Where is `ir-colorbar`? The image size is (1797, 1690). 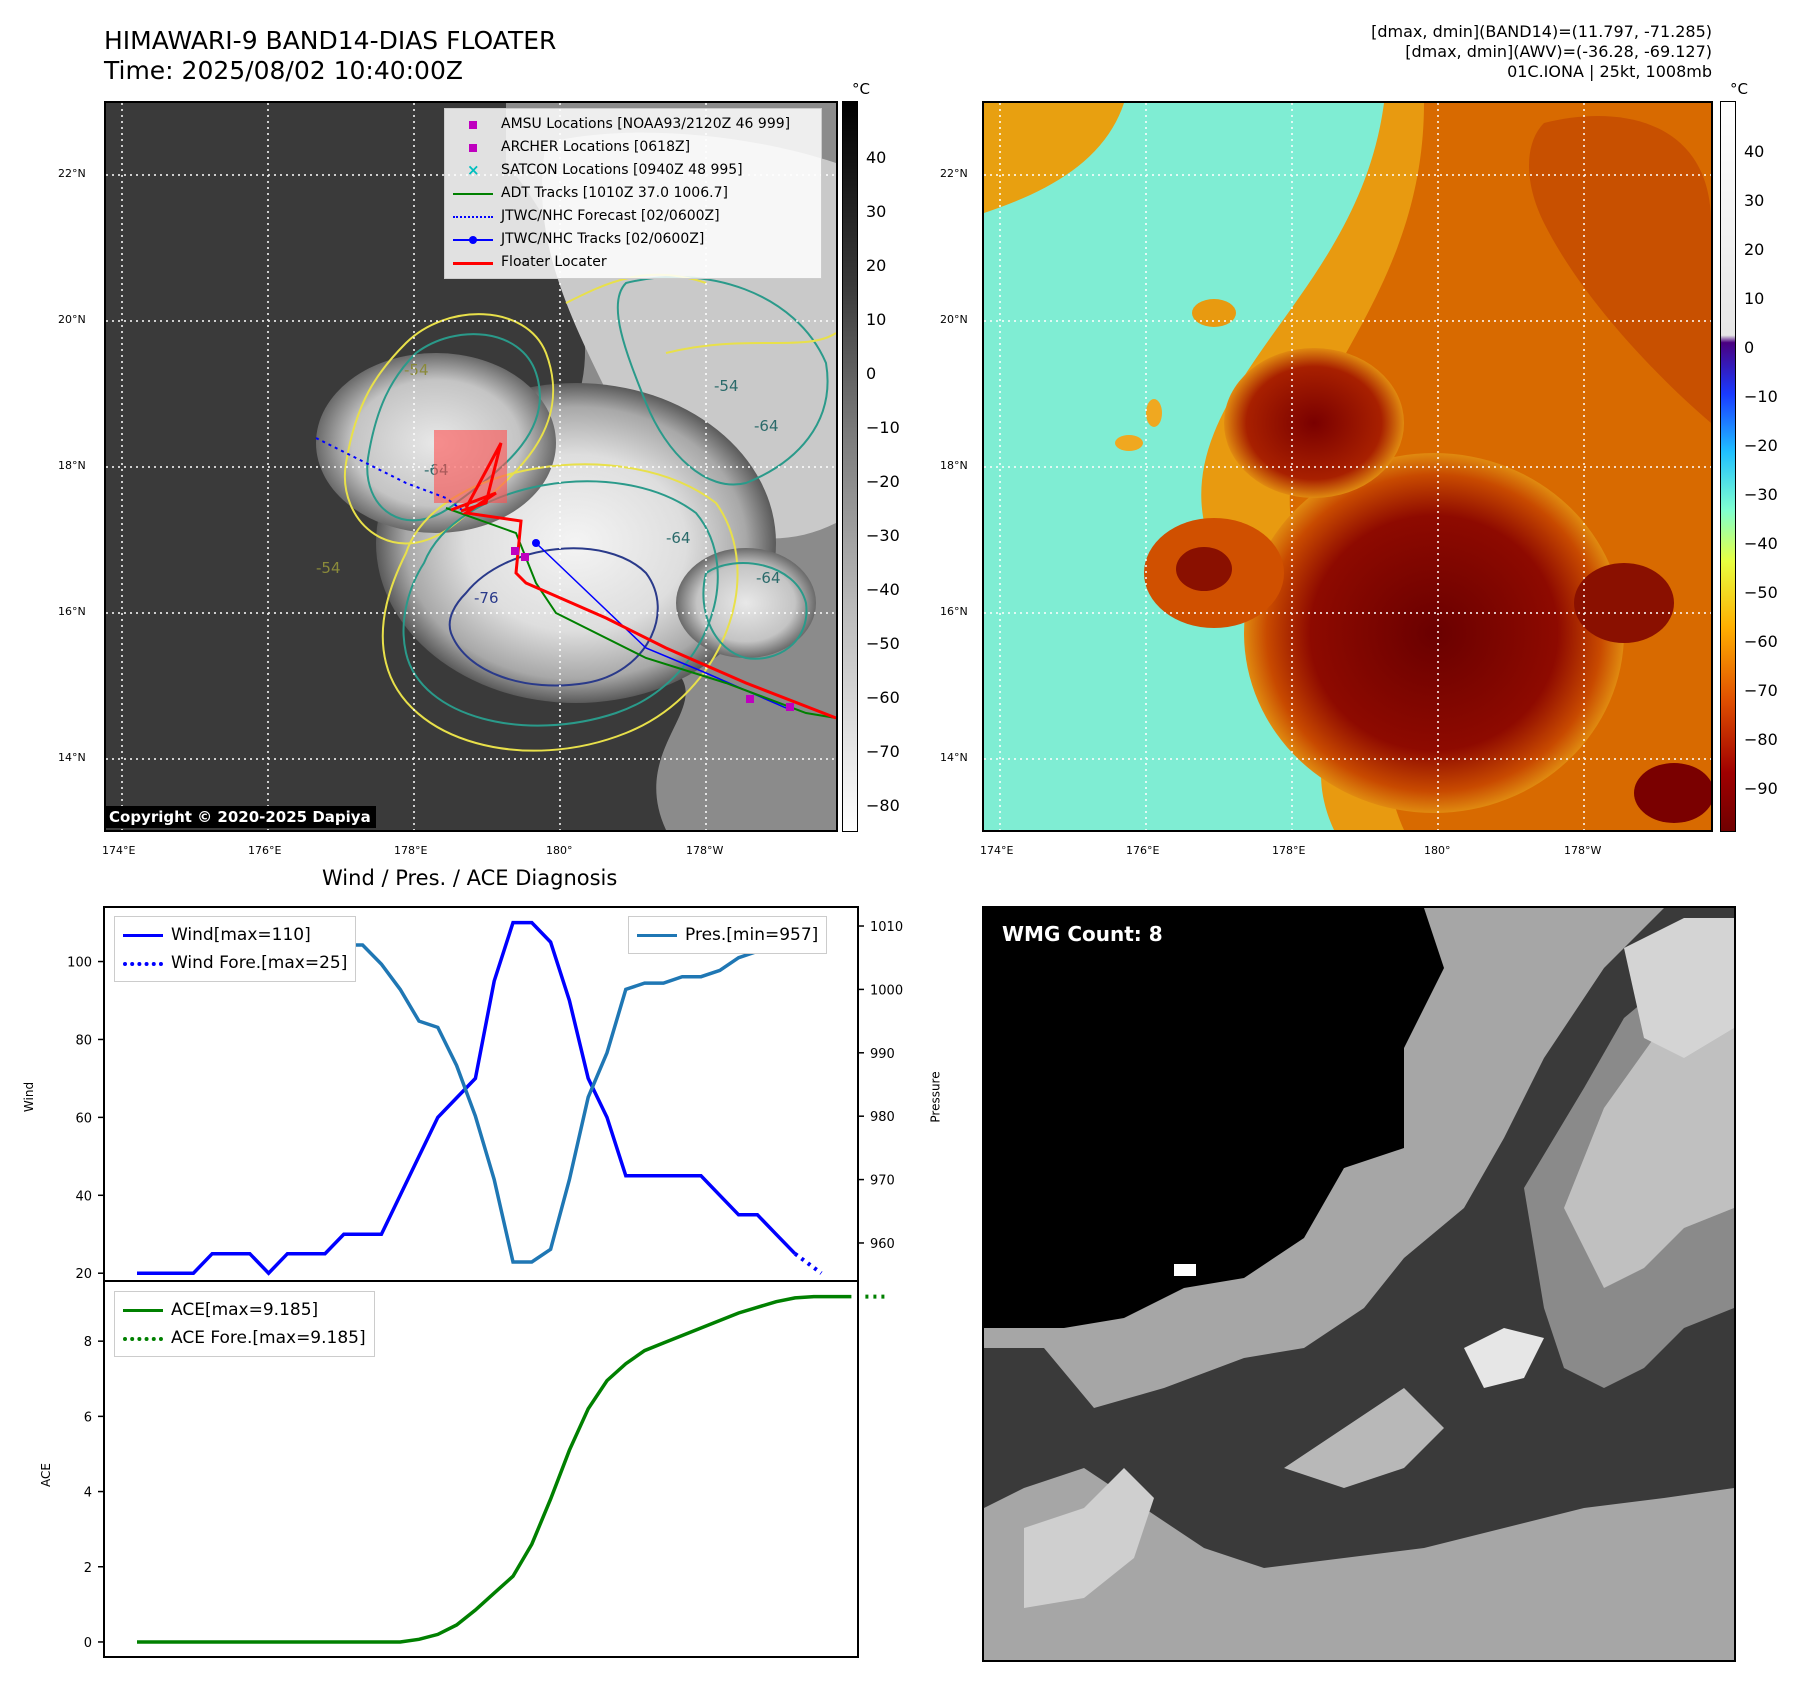 ir-colorbar is located at coordinates (850, 466).